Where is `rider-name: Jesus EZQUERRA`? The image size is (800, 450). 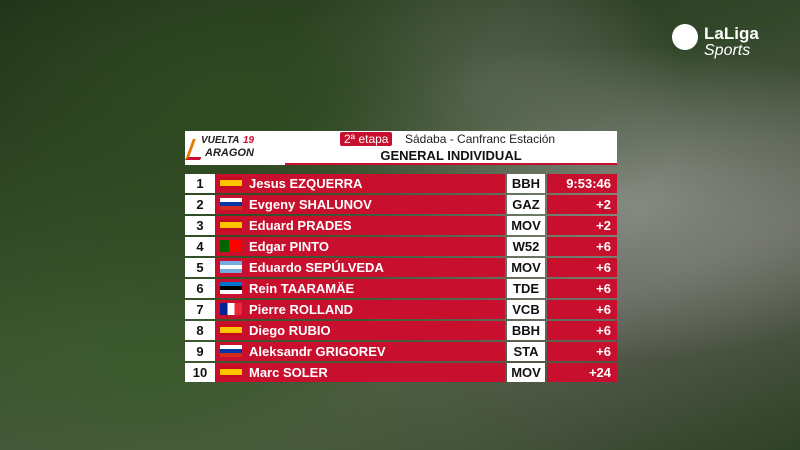
rider-name: Jesus EZQUERRA is located at coordinates (360, 183).